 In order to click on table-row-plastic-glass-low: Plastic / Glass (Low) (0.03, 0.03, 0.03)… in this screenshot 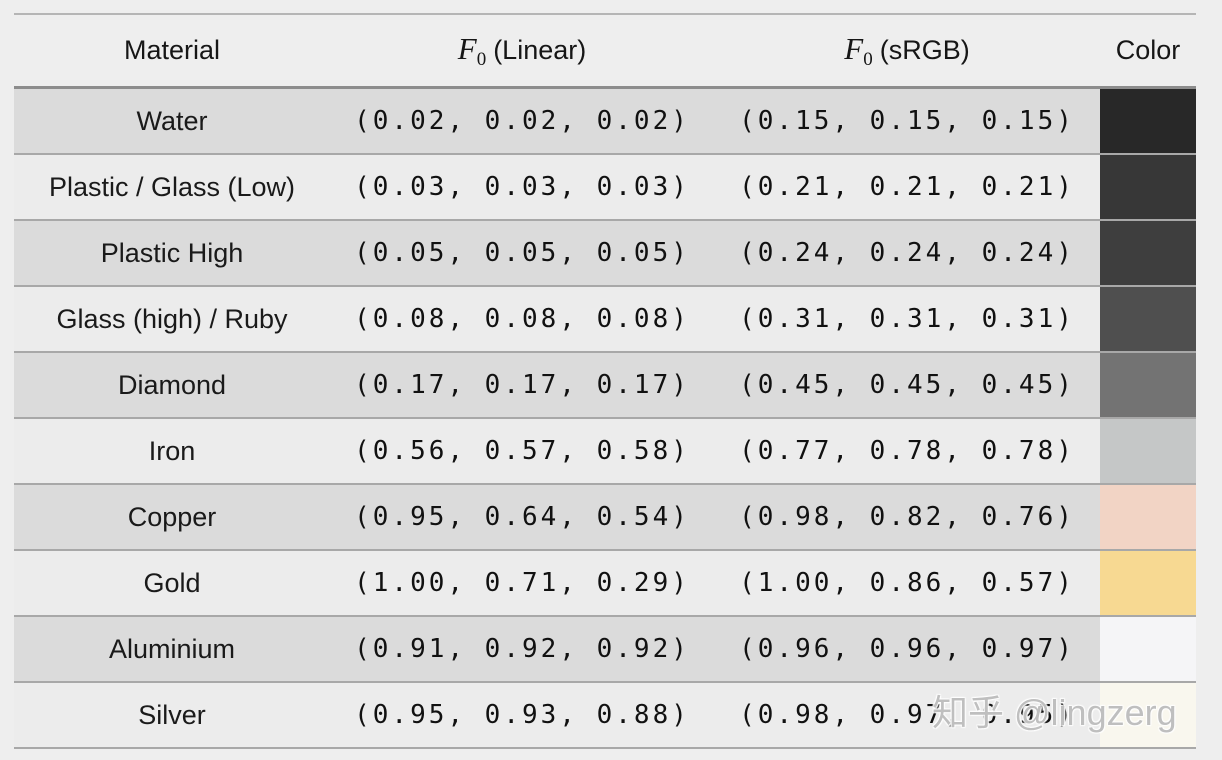, I will do `click(605, 188)`.